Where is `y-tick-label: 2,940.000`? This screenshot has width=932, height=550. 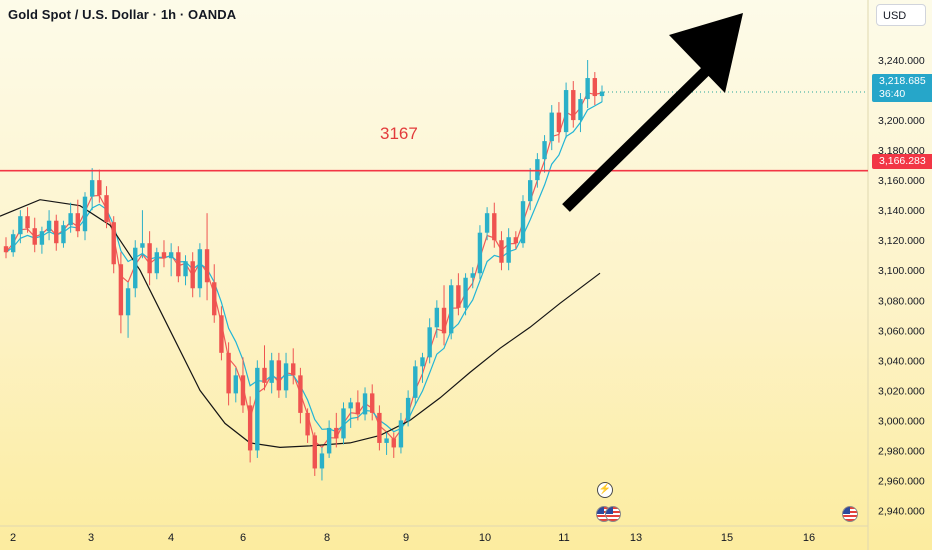
y-tick-label: 2,940.000 is located at coordinates (901, 511).